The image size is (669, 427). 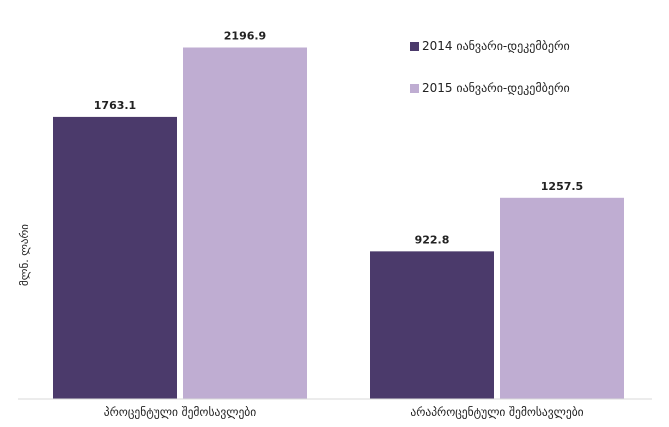 What do you see at coordinates (562, 186) in the screenshot?
I see `value-label: 1257.5` at bounding box center [562, 186].